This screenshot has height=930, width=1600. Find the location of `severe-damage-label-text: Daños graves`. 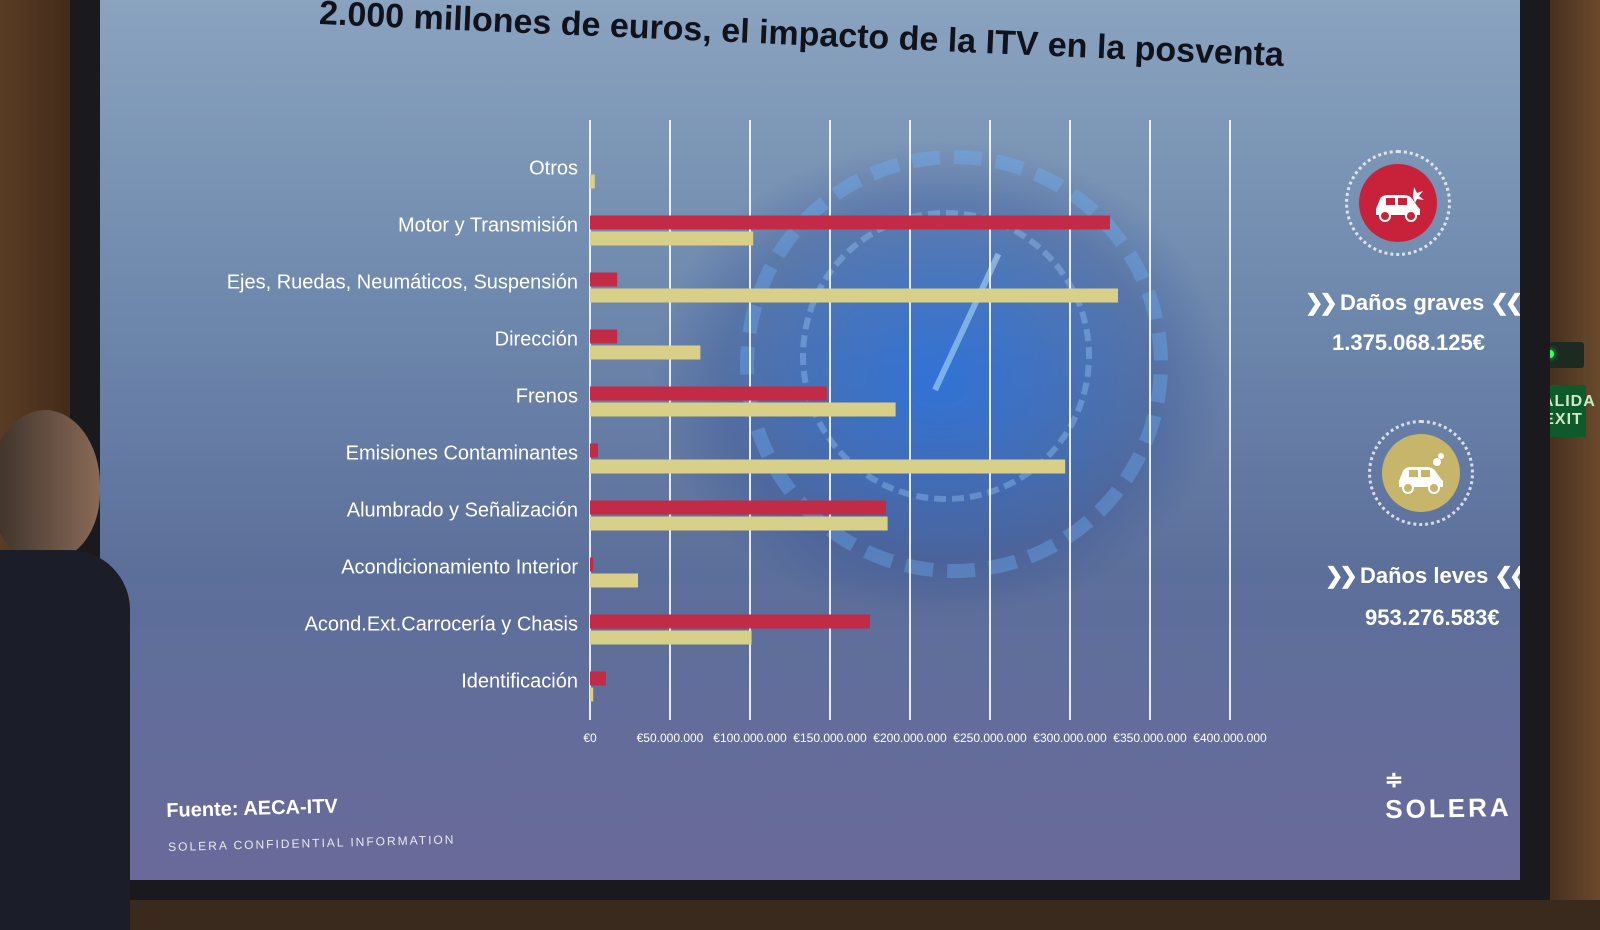

severe-damage-label-text: Daños graves is located at coordinates (1412, 302).